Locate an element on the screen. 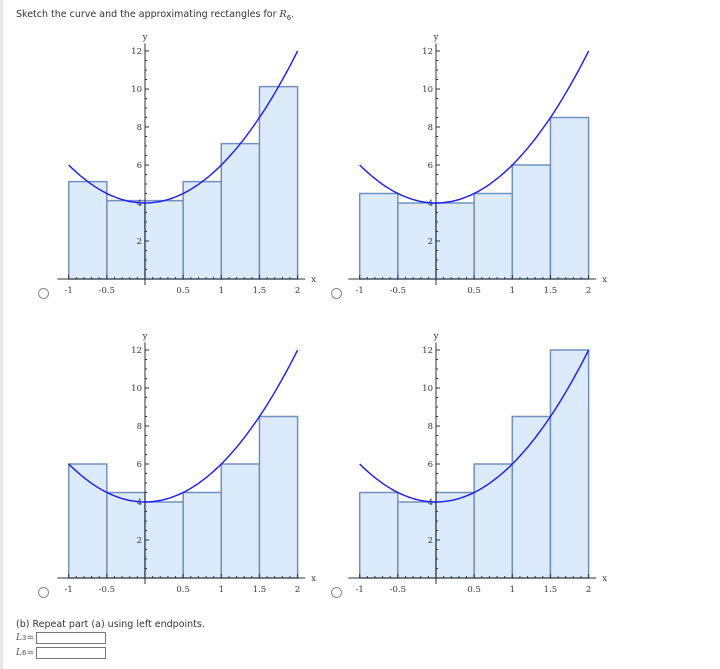  prompt-end: . is located at coordinates (293, 14).